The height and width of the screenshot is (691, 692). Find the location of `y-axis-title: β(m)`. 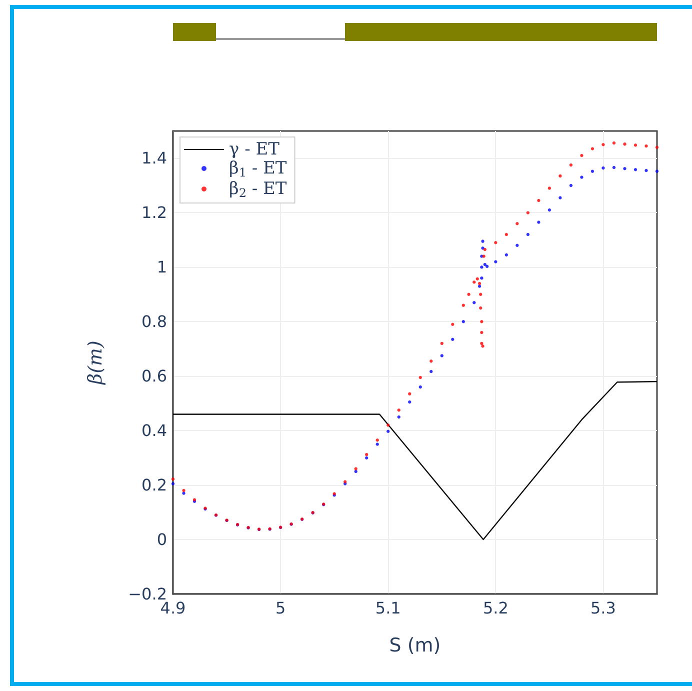

y-axis-title: β(m) is located at coordinates (95, 363).